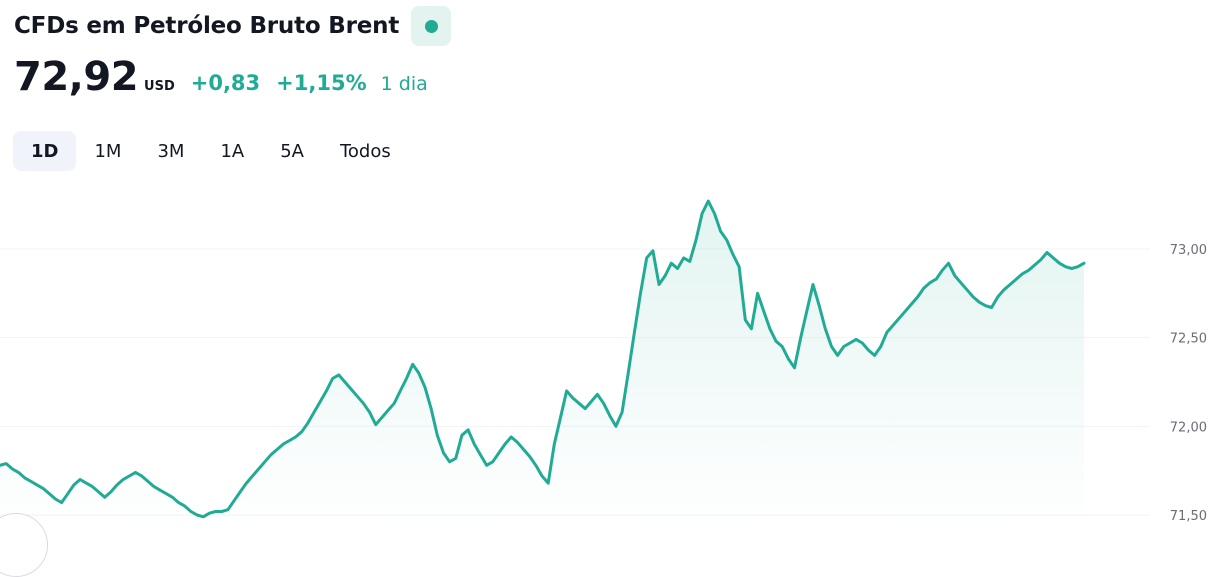  What do you see at coordinates (321, 83) in the screenshot?
I see `price-change-percent: +1,15%` at bounding box center [321, 83].